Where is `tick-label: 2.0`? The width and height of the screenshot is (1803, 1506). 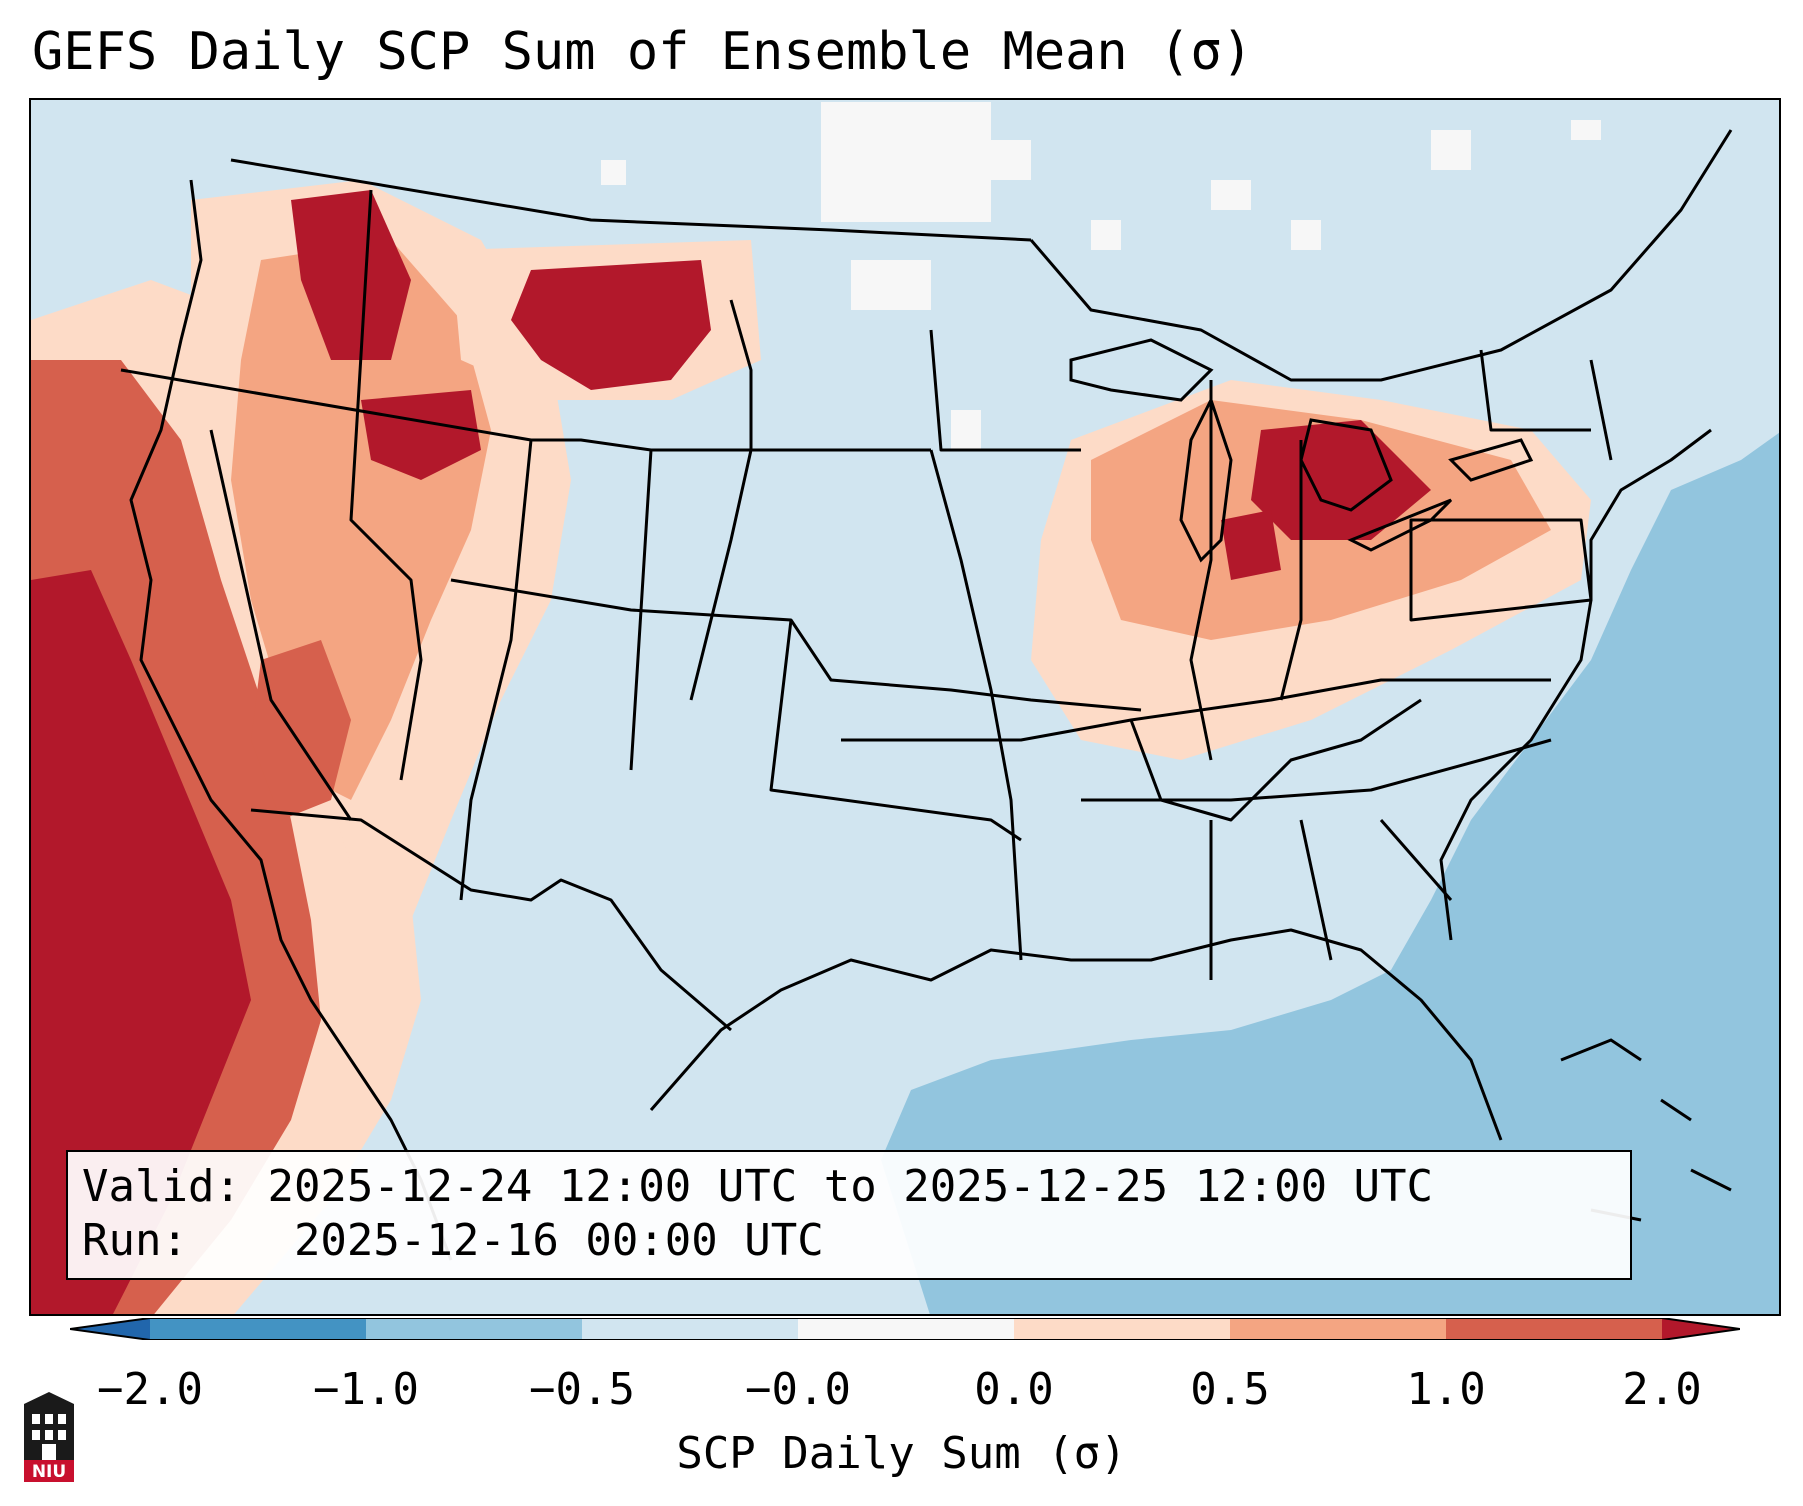 tick-label: 2.0 is located at coordinates (1662, 1389).